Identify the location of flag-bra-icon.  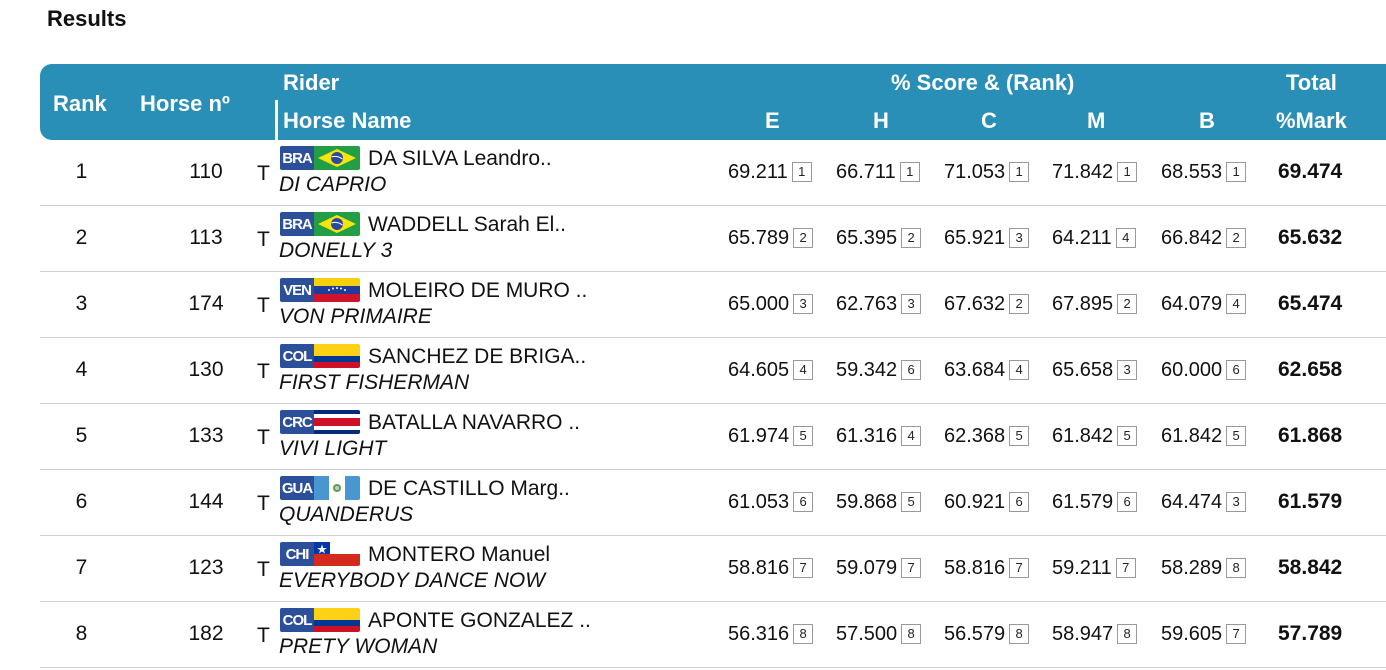
(337, 224).